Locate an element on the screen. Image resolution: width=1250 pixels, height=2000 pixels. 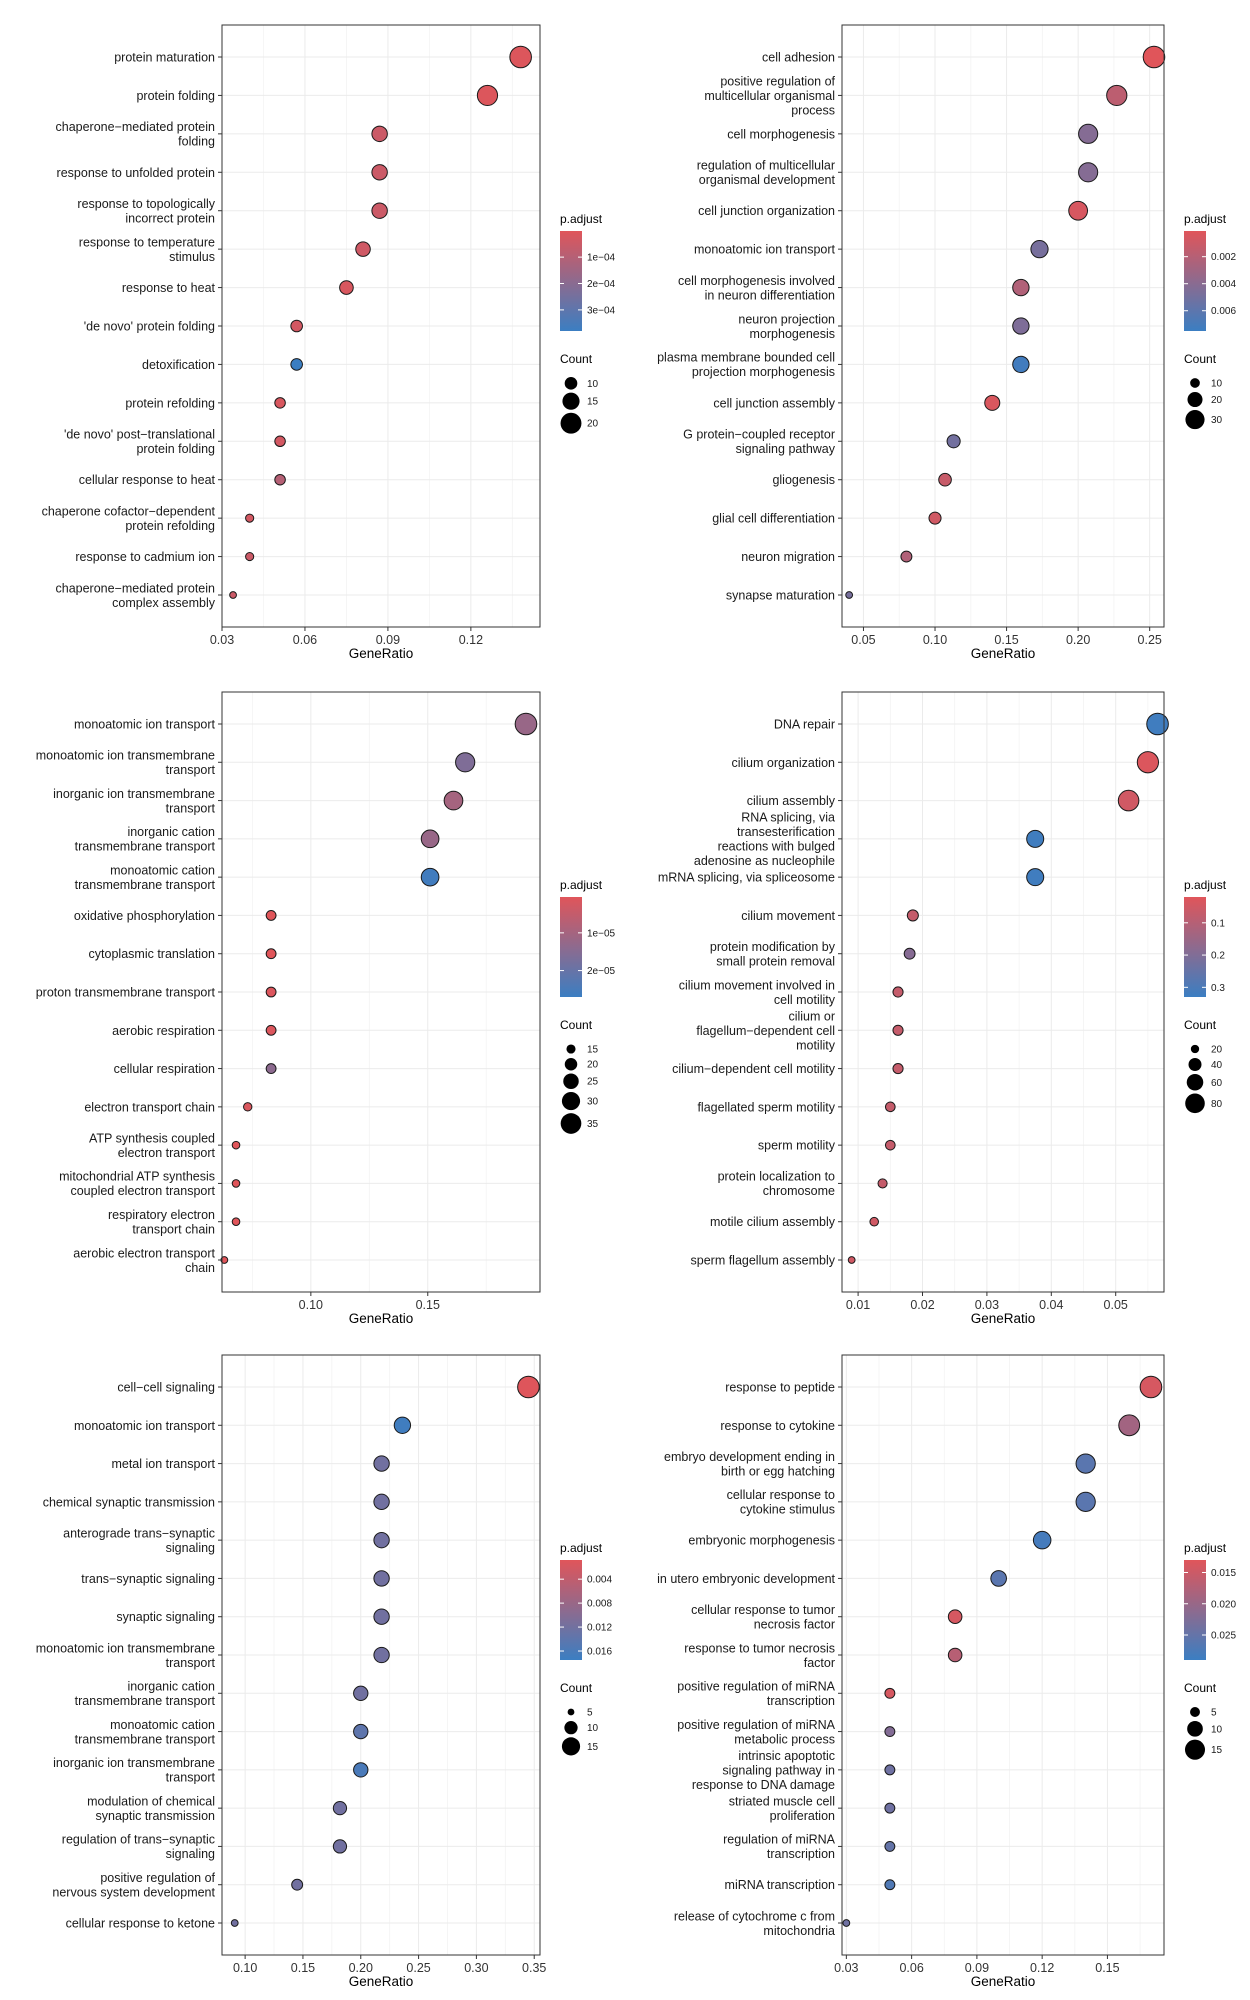
term-label-line: miRNA transcription is located at coordinates (780, 1885).